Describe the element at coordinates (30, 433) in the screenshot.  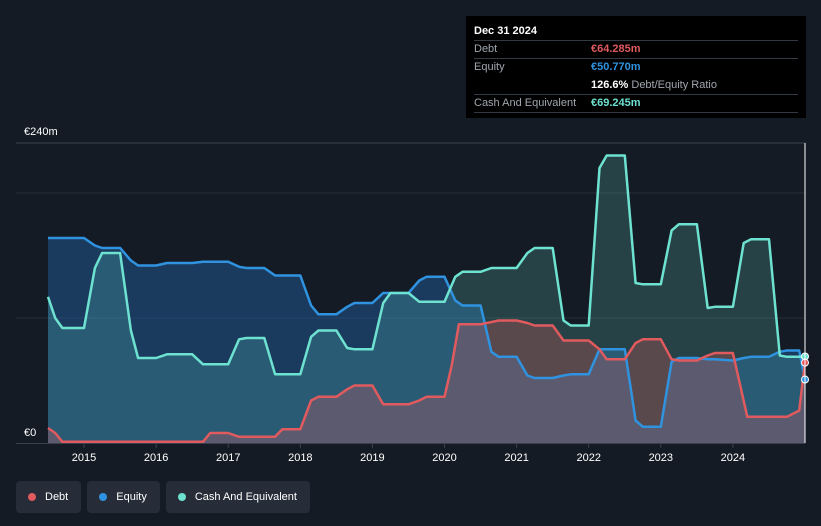
I see `y-axis-bottom-label: €0` at that location.